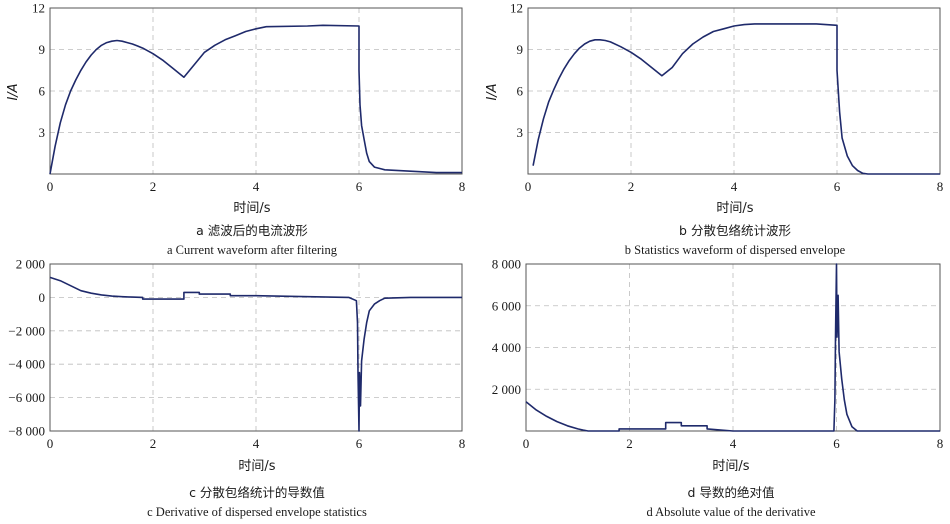  What do you see at coordinates (734, 186) in the screenshot?
I see `x-tick-label-b: 4` at bounding box center [734, 186].